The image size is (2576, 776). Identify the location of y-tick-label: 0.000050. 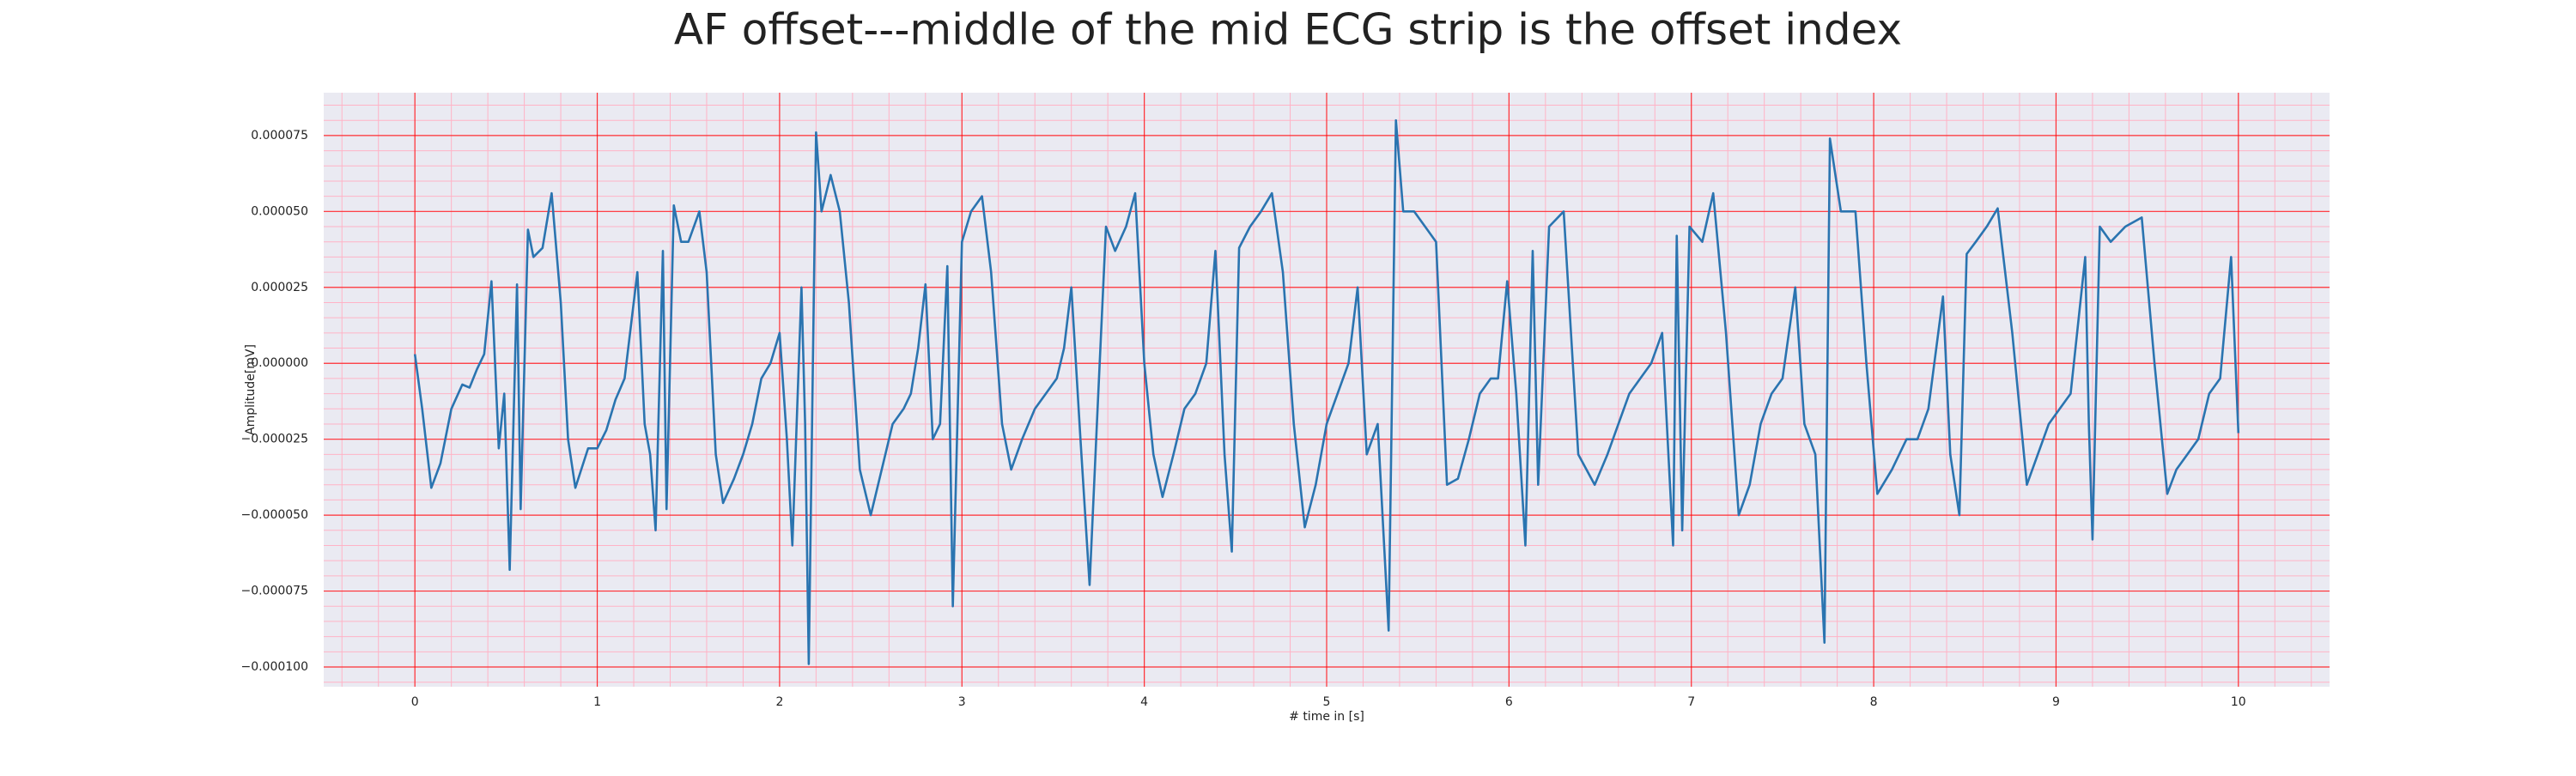
(280, 211).